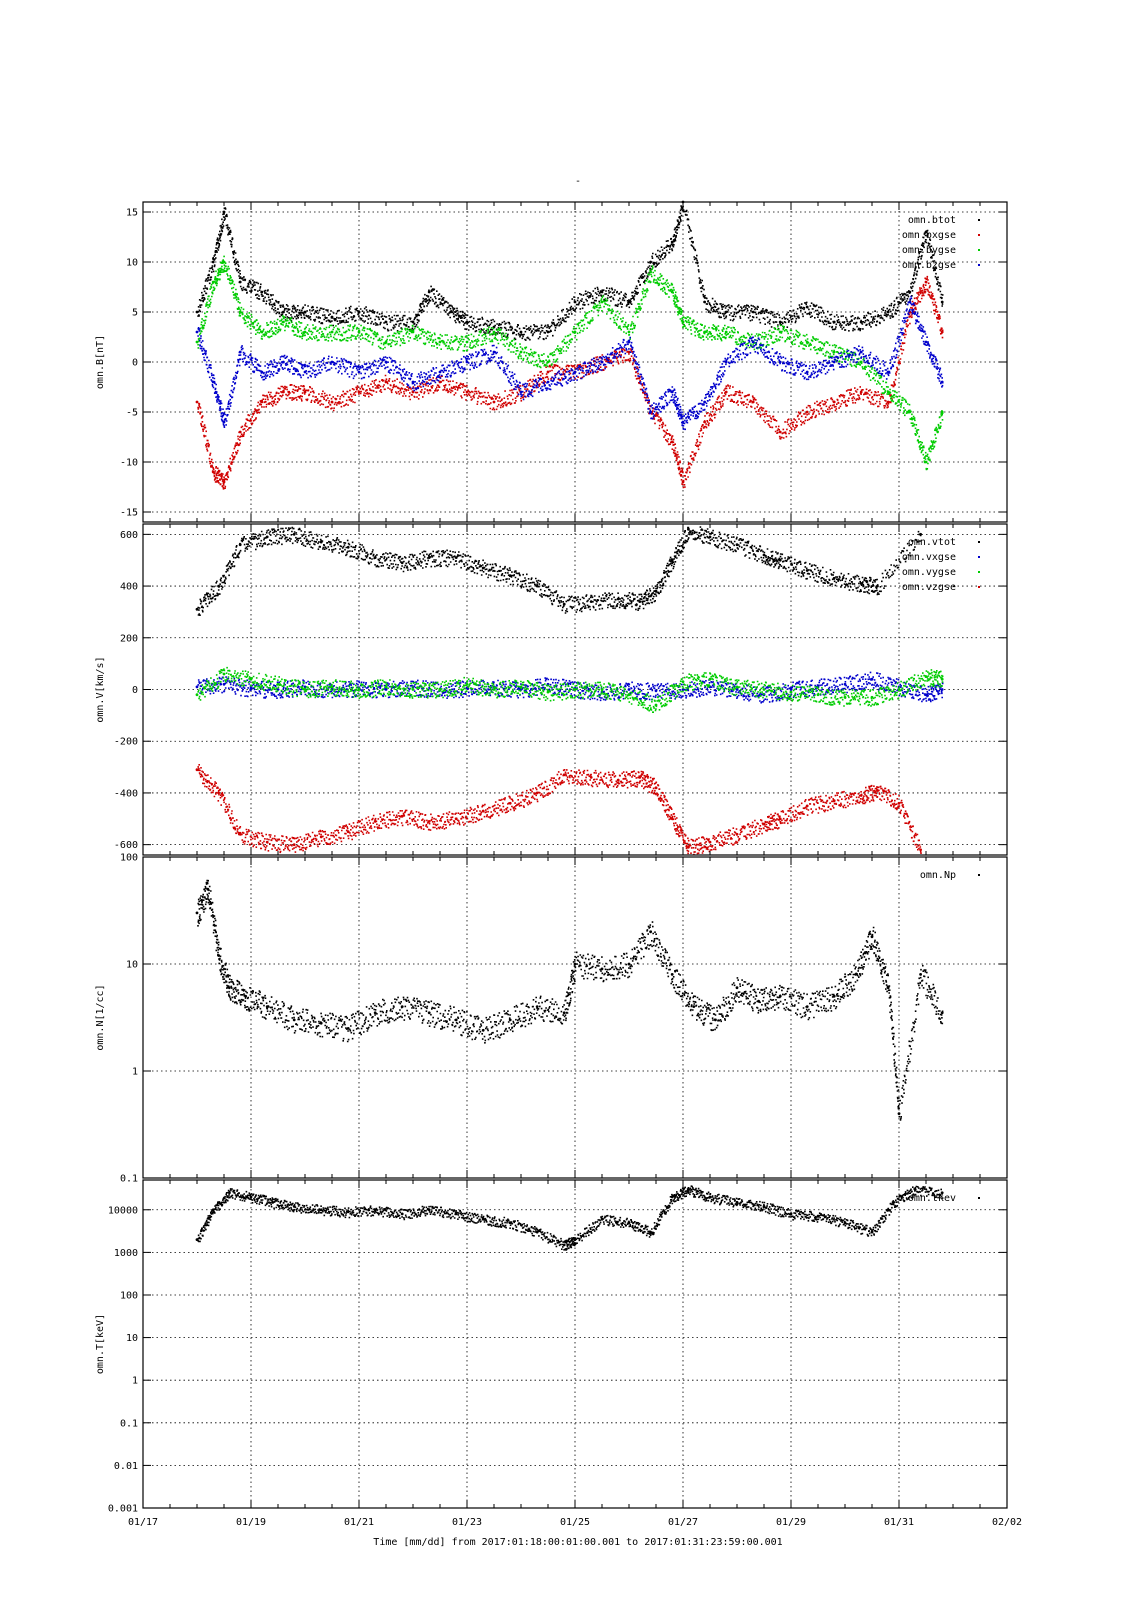 The image size is (1131, 1600). Describe the element at coordinates (938, 875) in the screenshot. I see `legend-entry: omn.Np` at that location.